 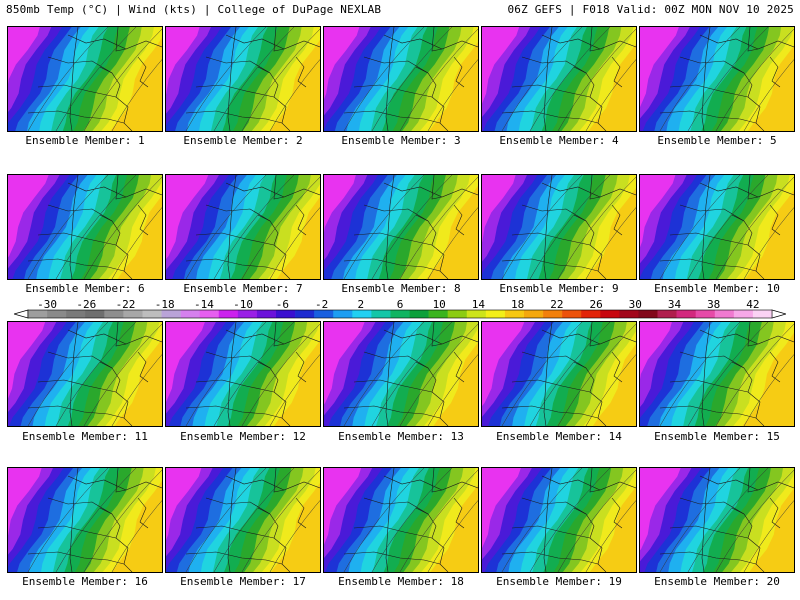 What do you see at coordinates (401, 581) in the screenshot?
I see `ensemble-member-label: Ensemble Member: 18` at bounding box center [401, 581].